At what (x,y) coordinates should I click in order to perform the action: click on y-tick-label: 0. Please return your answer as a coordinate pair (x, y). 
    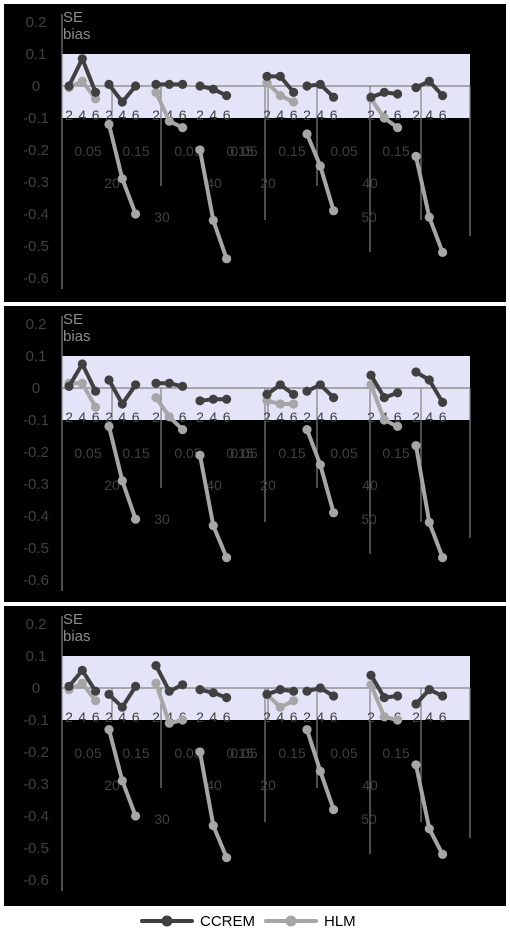
    Looking at the image, I should click on (36, 388).